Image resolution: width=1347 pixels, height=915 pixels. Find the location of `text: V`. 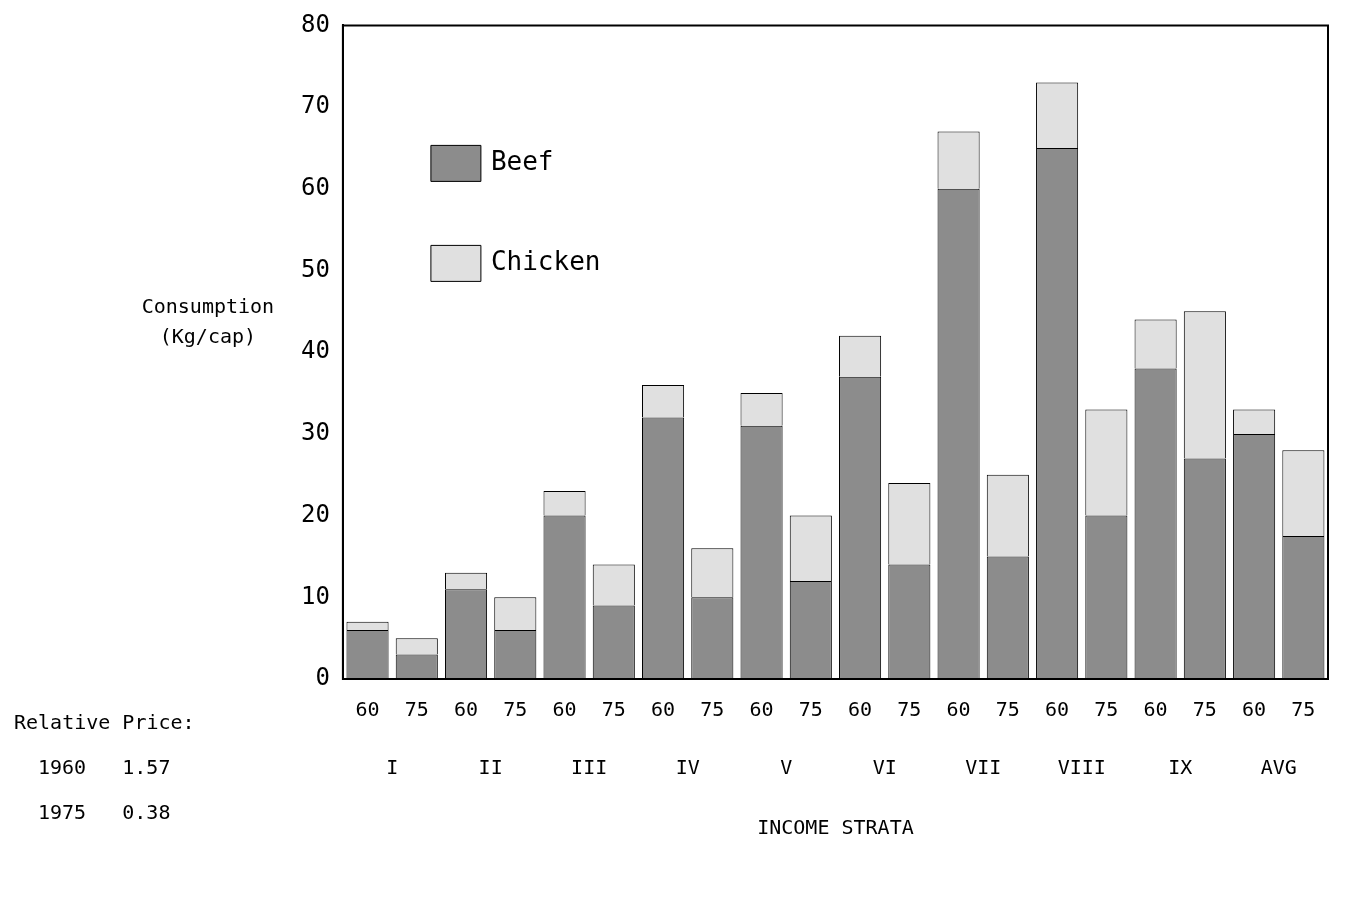

text: V is located at coordinates (786, 767).